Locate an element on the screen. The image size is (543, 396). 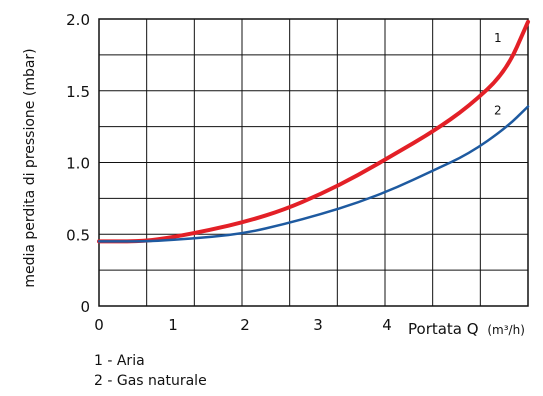
y-tick-label: 0.5 is located at coordinates (78, 235).